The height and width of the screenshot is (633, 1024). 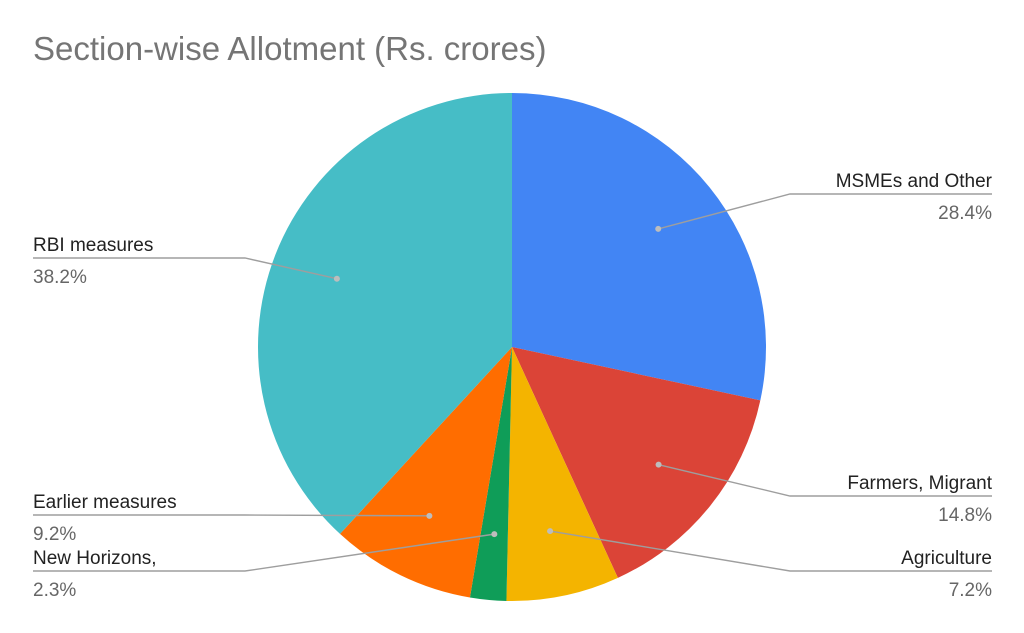 What do you see at coordinates (639, 247) in the screenshot?
I see `pie-slice-msmes-and-other` at bounding box center [639, 247].